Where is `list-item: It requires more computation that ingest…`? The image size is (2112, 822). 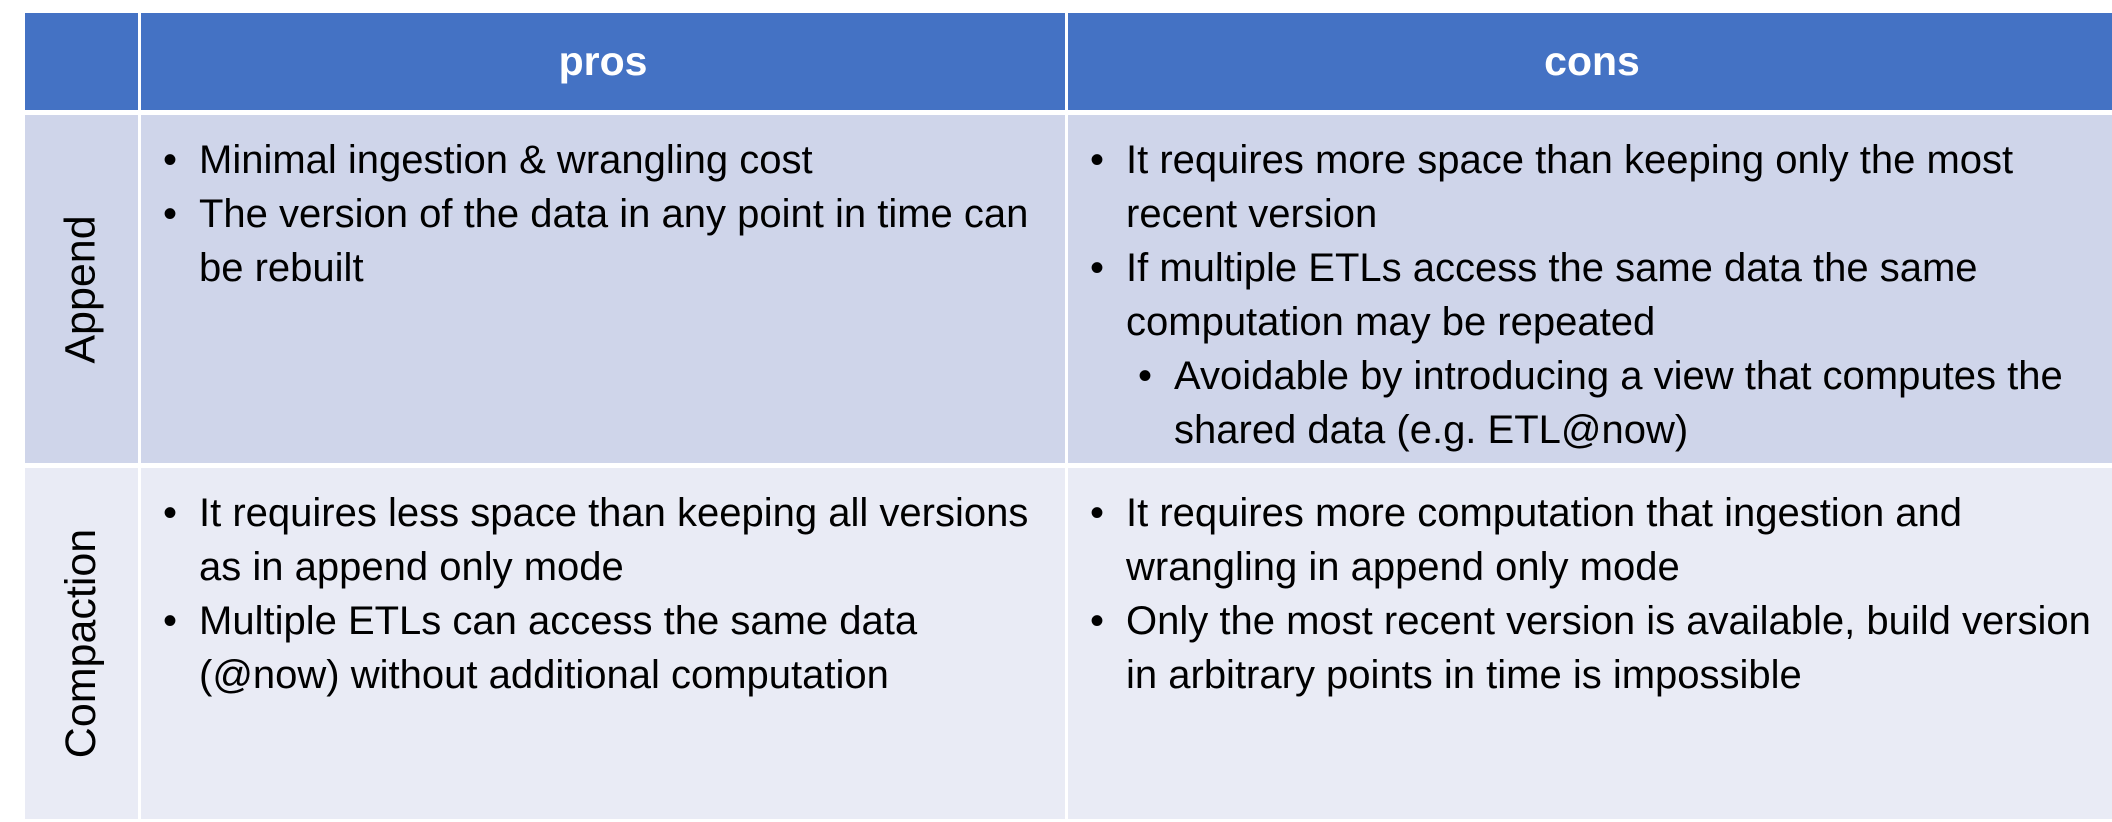
list-item: It requires more computation that ingest… is located at coordinates (1593, 540).